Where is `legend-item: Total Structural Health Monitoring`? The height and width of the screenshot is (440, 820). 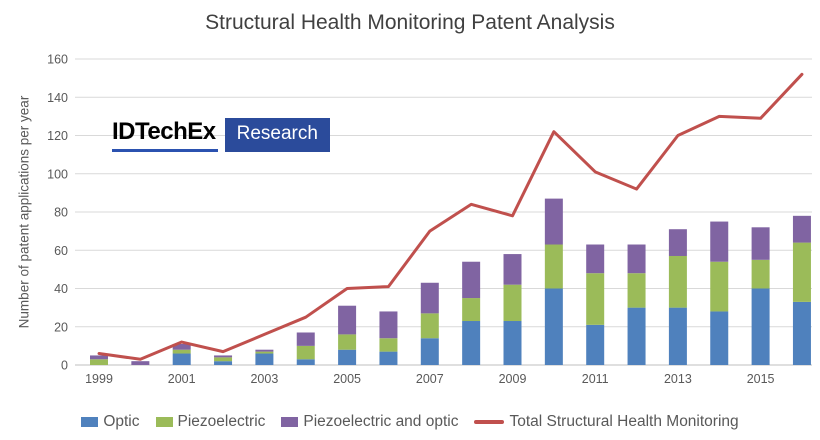
legend-item: Total Structural Health Monitoring is located at coordinates (606, 422).